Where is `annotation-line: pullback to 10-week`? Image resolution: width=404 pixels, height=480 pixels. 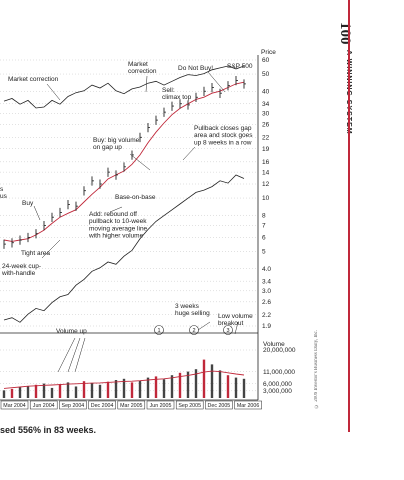 annotation-line: pullback to 10-week is located at coordinates (118, 221).